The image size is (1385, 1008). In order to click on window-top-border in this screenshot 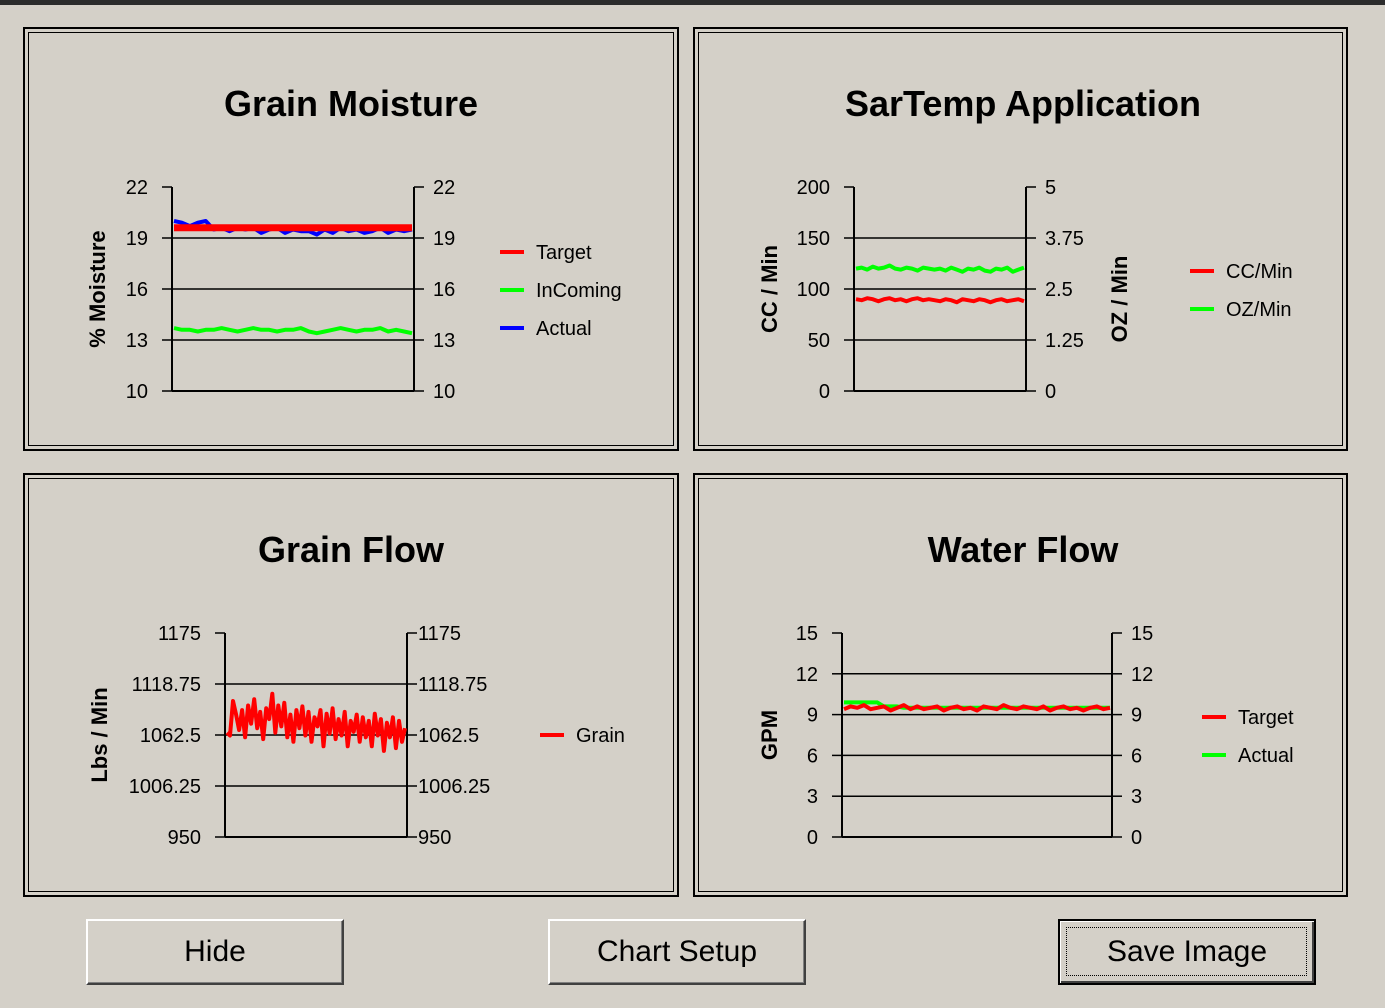, I will do `click(692, 2)`.